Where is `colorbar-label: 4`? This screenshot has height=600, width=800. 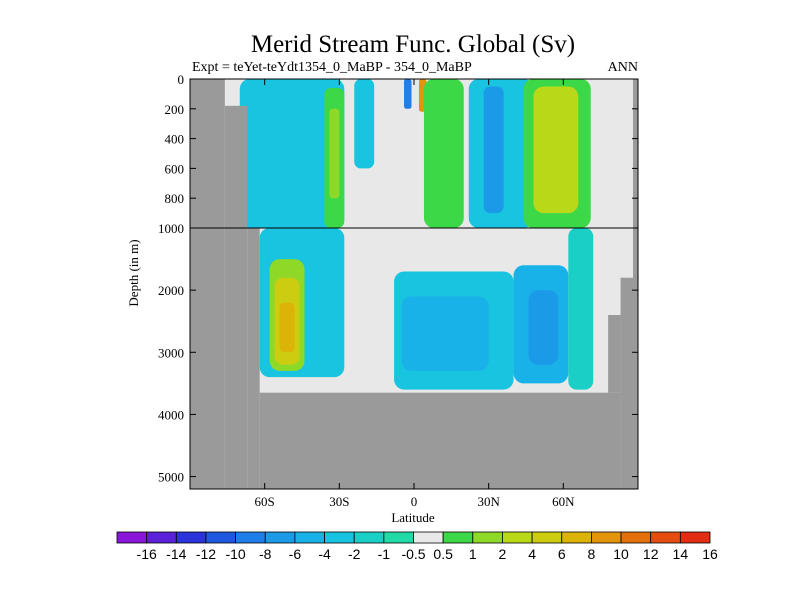
colorbar-label: 4 is located at coordinates (532, 554).